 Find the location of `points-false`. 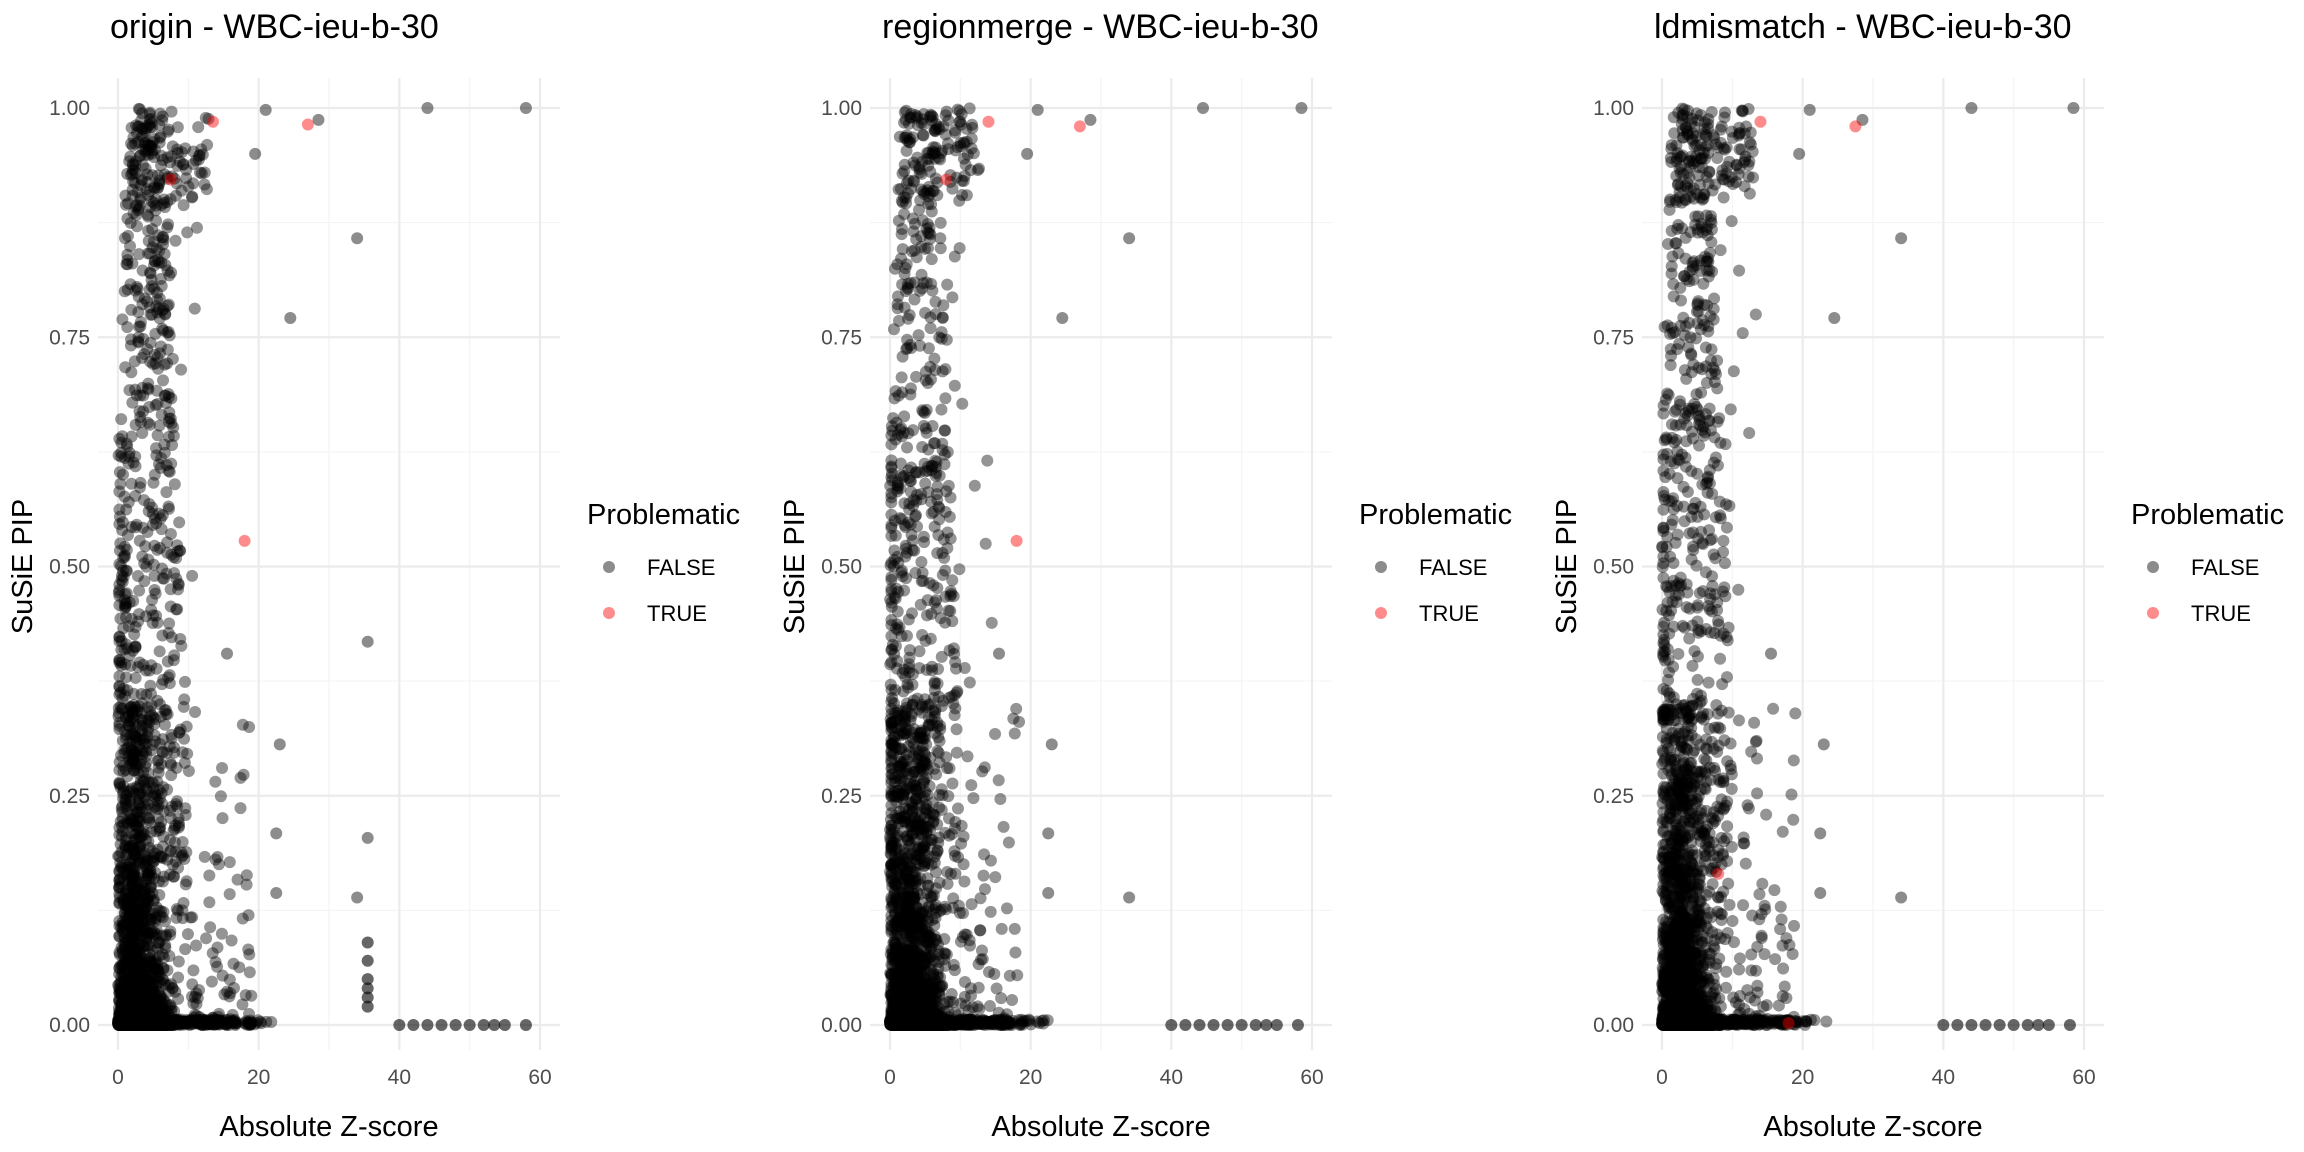

points-false is located at coordinates (322, 566).